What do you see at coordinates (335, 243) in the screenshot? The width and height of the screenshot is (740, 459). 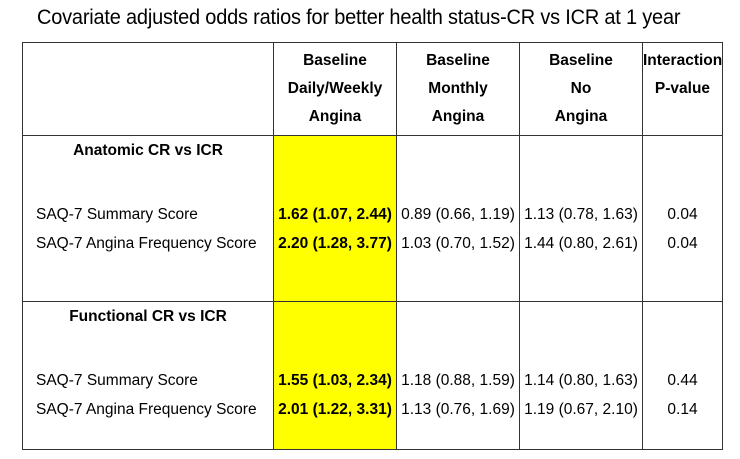 I see `value-cell: 2.20 (1.28, 3.77)` at bounding box center [335, 243].